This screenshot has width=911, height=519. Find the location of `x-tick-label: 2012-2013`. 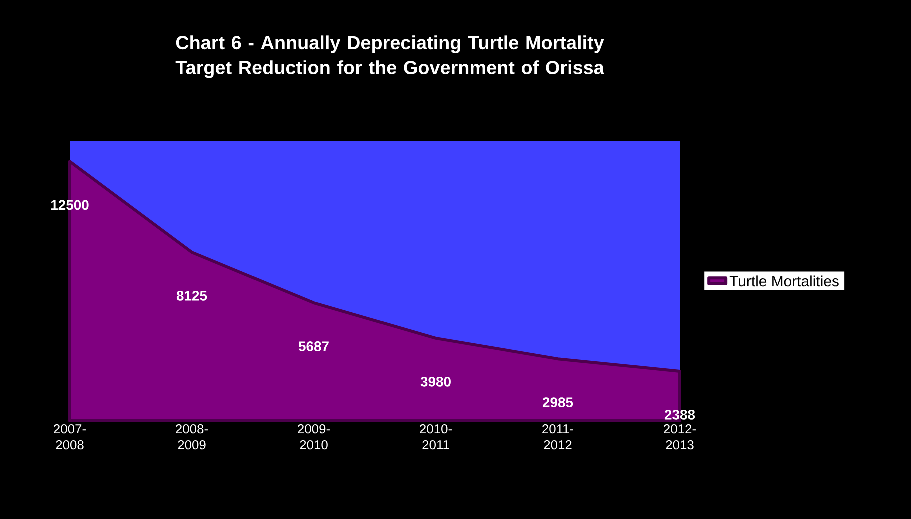

x-tick-label: 2012-2013 is located at coordinates (680, 437).